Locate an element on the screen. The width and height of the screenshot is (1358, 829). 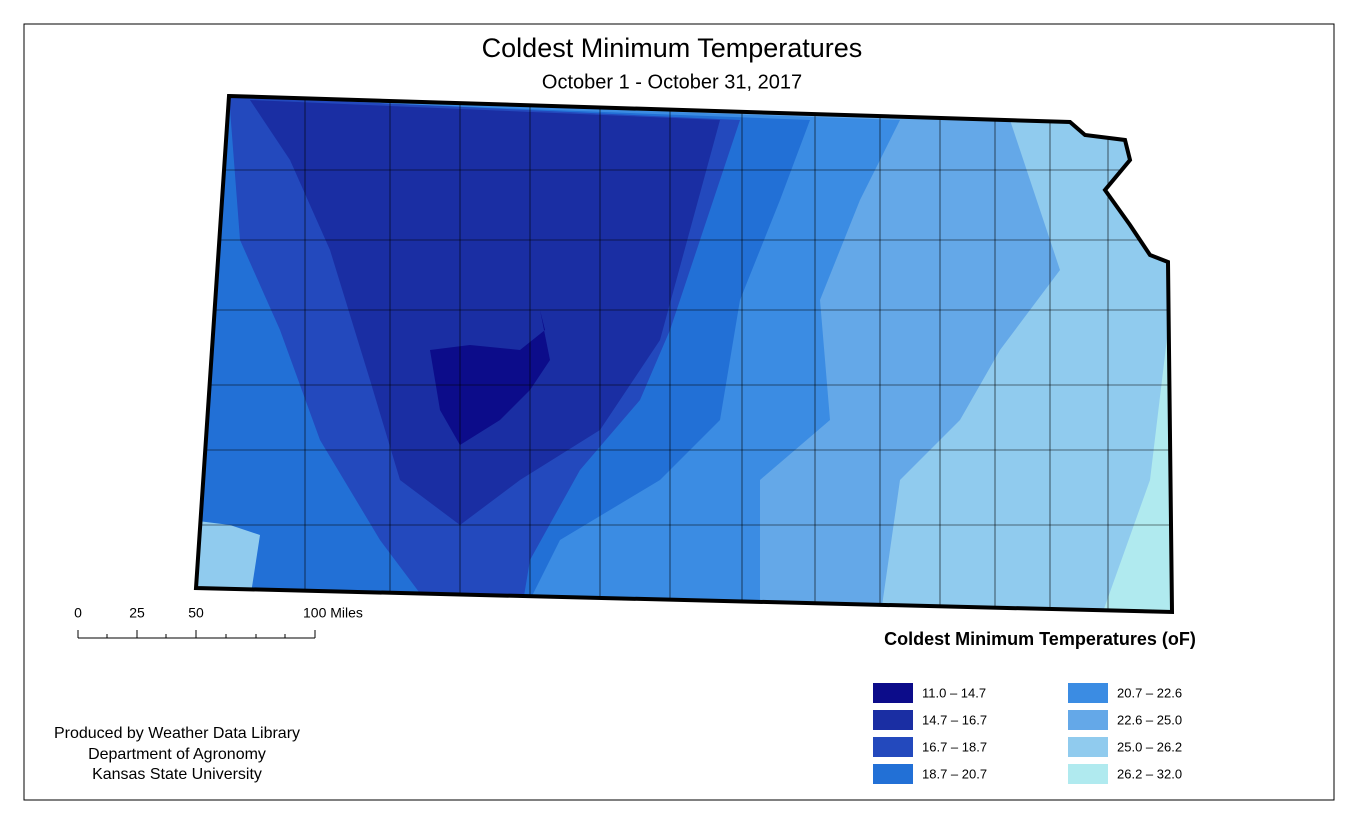
scale-label: 25 is located at coordinates (137, 613).